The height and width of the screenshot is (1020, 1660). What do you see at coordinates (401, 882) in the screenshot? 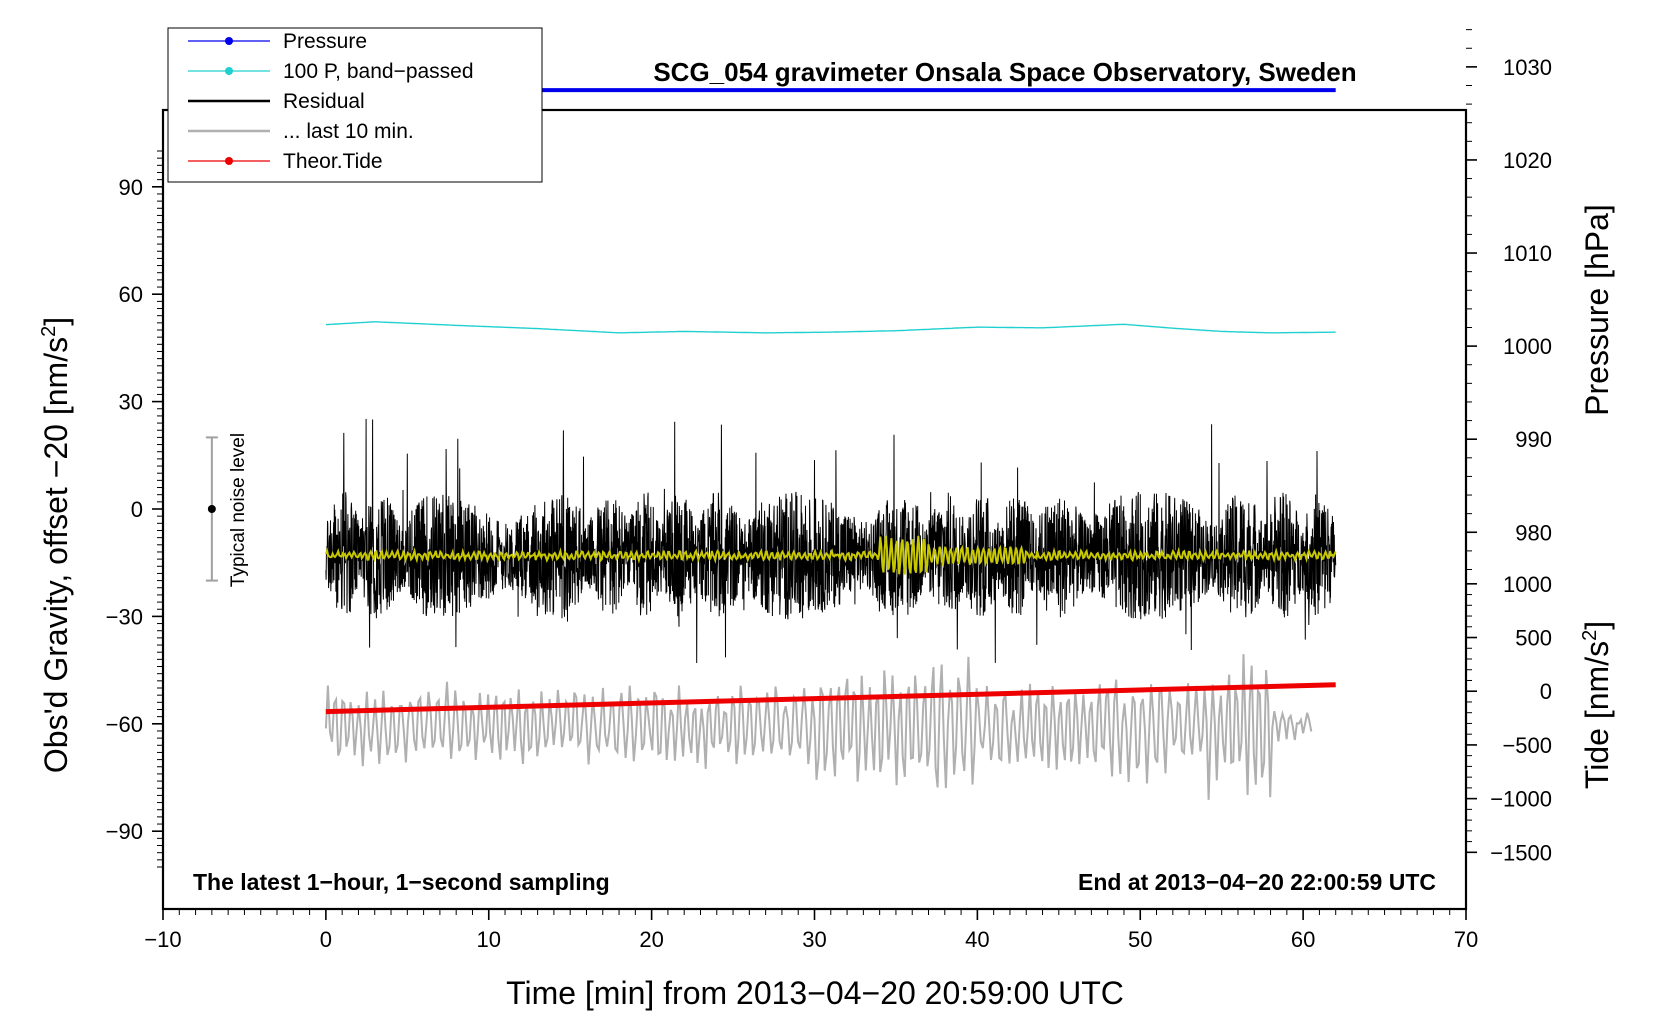
I see `note-sampling: The latest 1−hour, 1−second sampling` at bounding box center [401, 882].